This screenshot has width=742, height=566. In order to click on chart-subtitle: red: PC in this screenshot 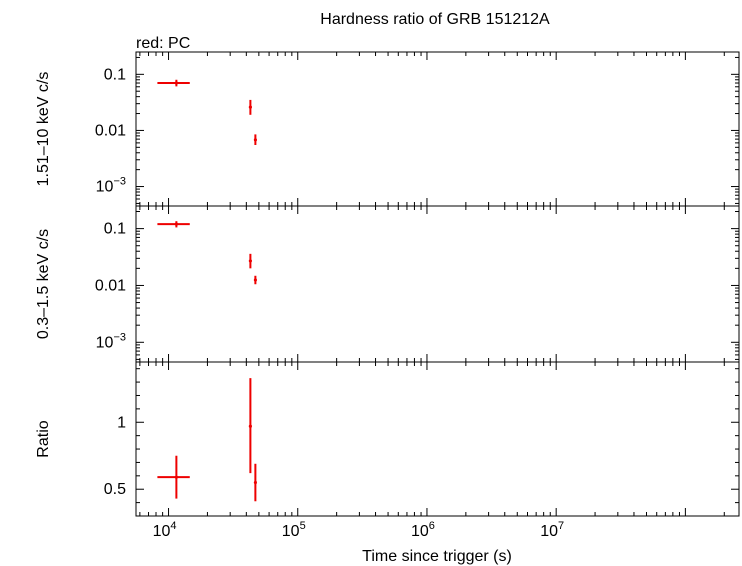, I will do `click(163, 43)`.